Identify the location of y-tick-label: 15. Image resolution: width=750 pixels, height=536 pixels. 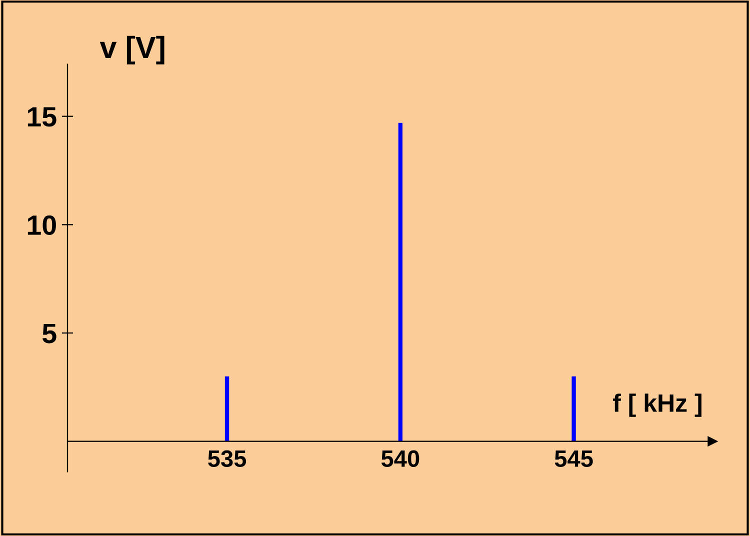
(42, 117).